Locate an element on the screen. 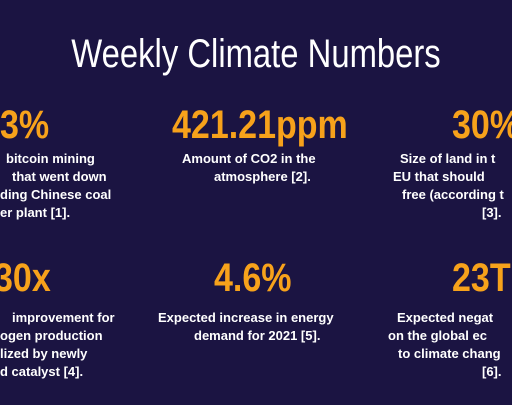 The width and height of the screenshot is (512, 405). title: Weekly Climate Numbers is located at coordinates (256, 54).